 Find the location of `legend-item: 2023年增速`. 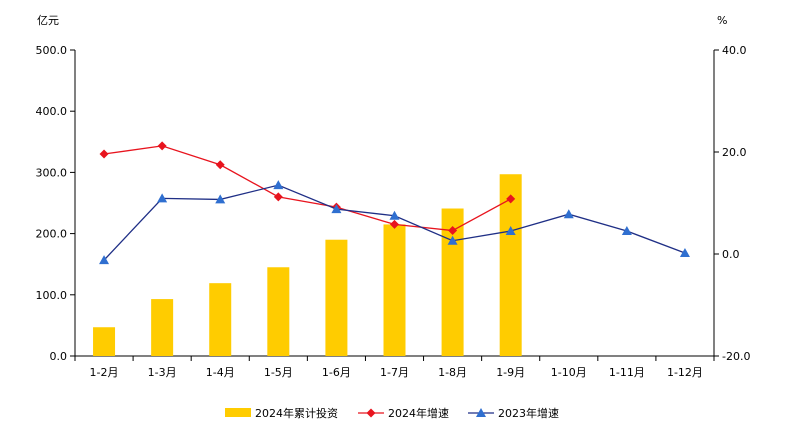

legend-item: 2023年增速 is located at coordinates (513, 413).